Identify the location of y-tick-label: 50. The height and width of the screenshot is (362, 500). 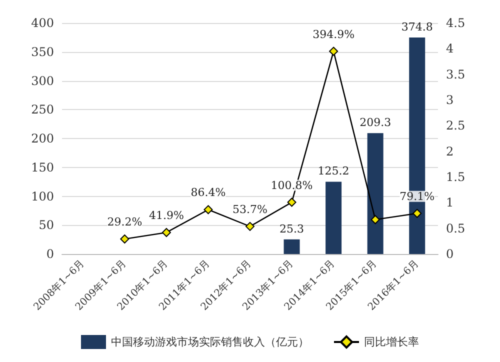
(46, 225).